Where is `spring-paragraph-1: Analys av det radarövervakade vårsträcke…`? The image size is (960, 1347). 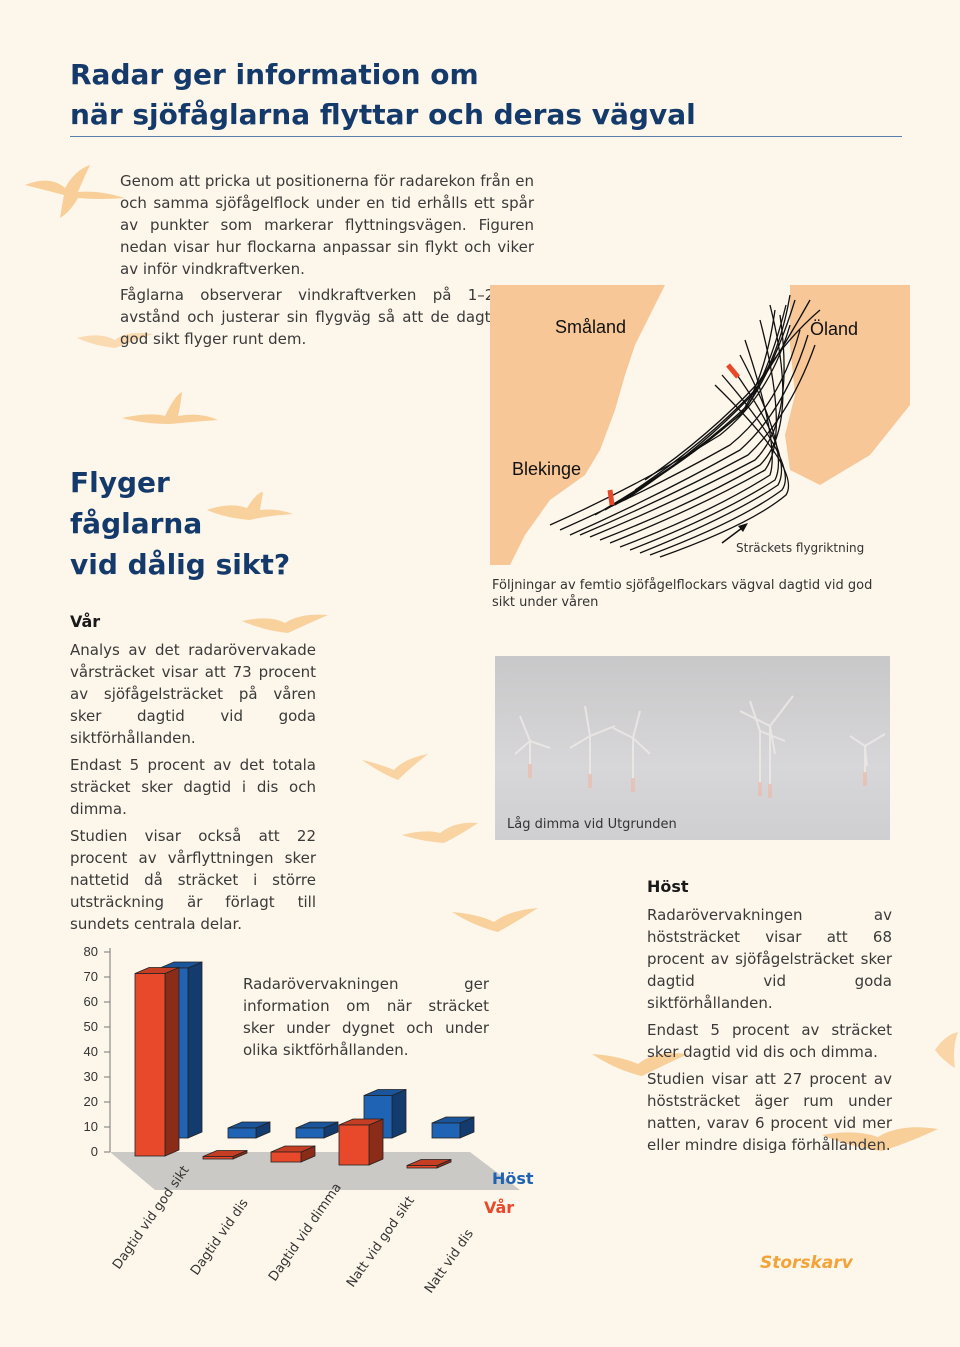
spring-paragraph-1: Analys av det radarövervakade vårsträcke… is located at coordinates (193, 694).